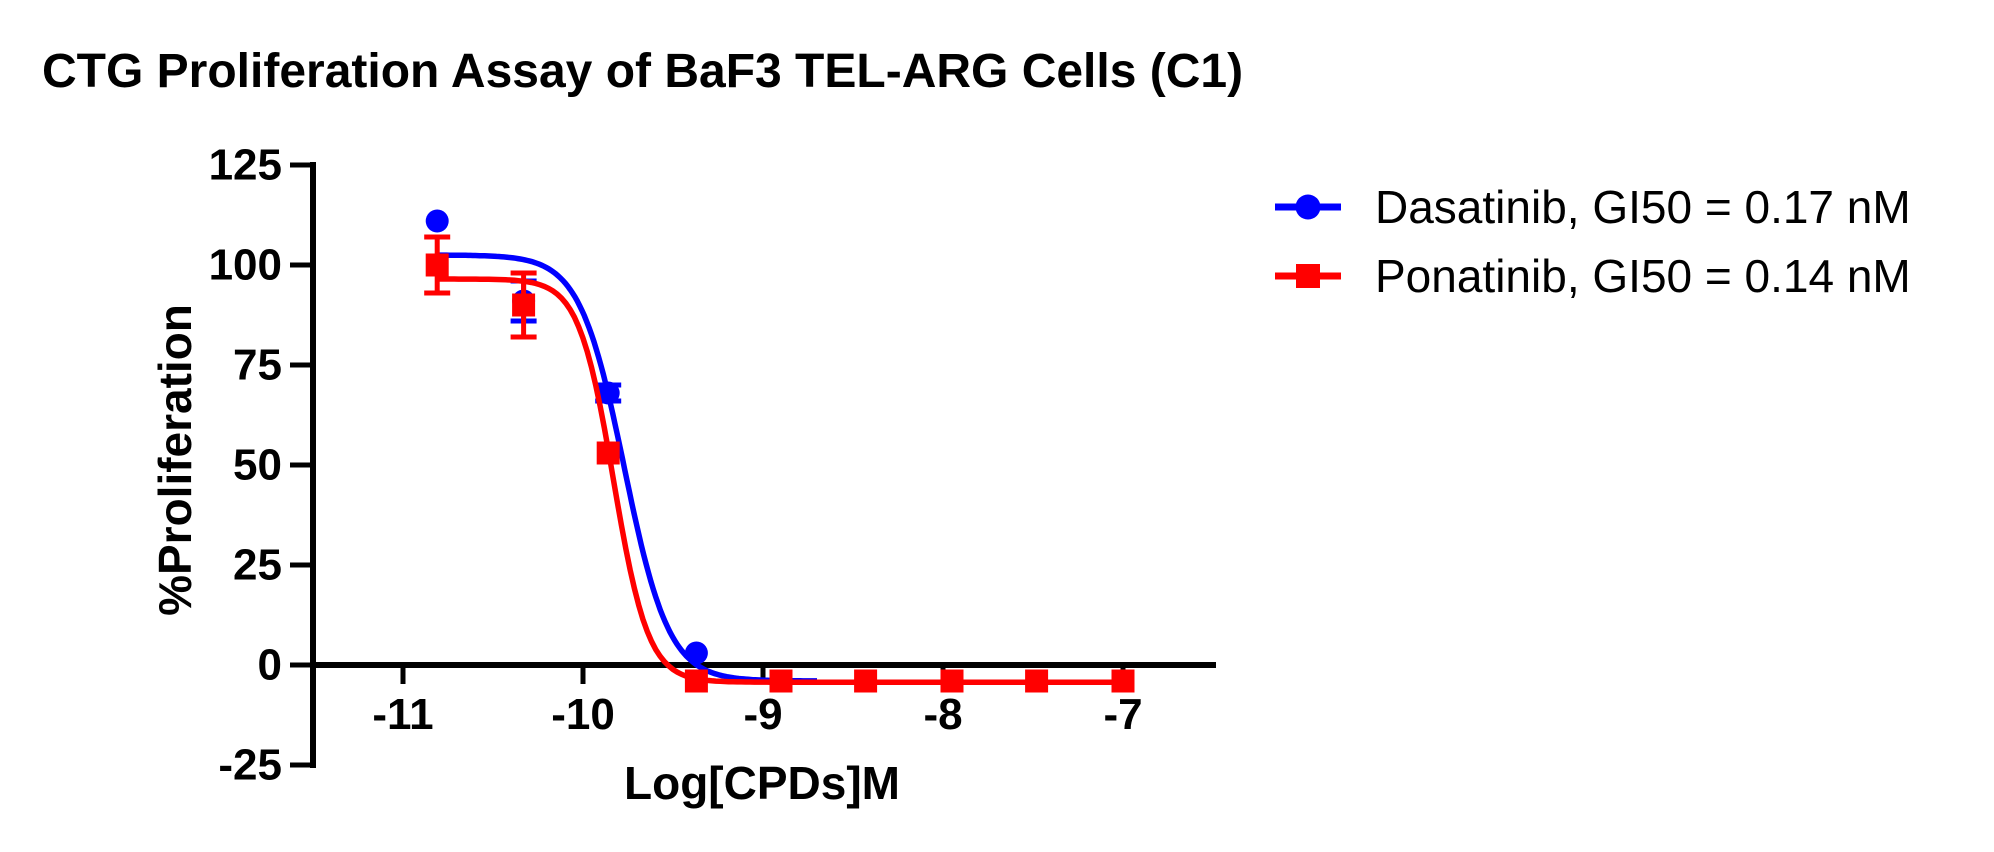  I want to click on legend-item-dasatinib: Dasatinib, GI50 = 0.17 nM, so click(1592, 206).